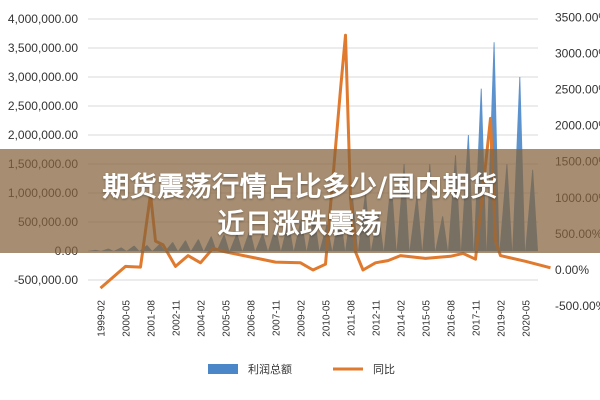  Describe the element at coordinates (327, 318) in the screenshot. I see `x-tick-label: 2010-05` at that location.